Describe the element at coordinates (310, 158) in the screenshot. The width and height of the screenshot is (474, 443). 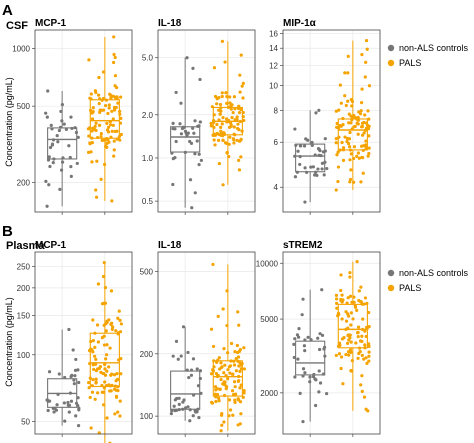
I see `box` at that location.